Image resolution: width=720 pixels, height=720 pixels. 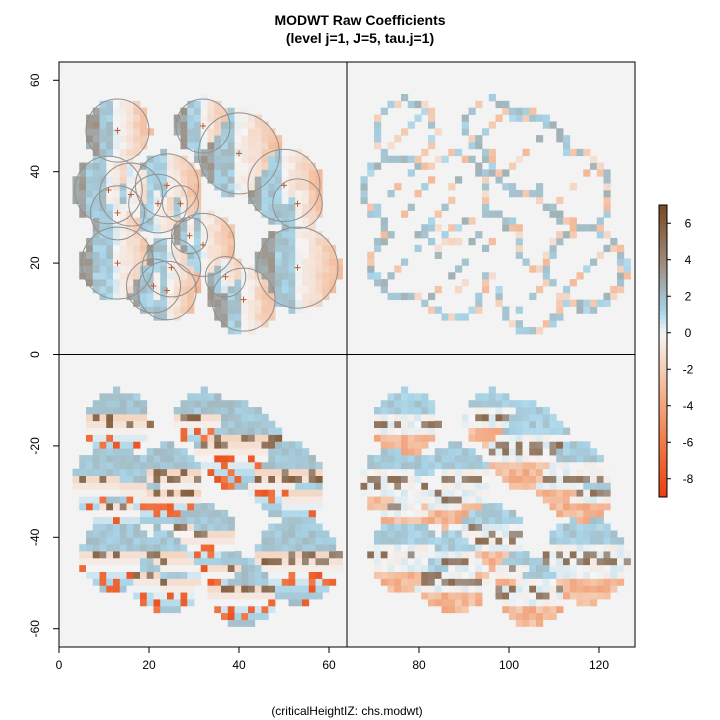 I want to click on x-tick-label: 20, so click(x=149, y=665).